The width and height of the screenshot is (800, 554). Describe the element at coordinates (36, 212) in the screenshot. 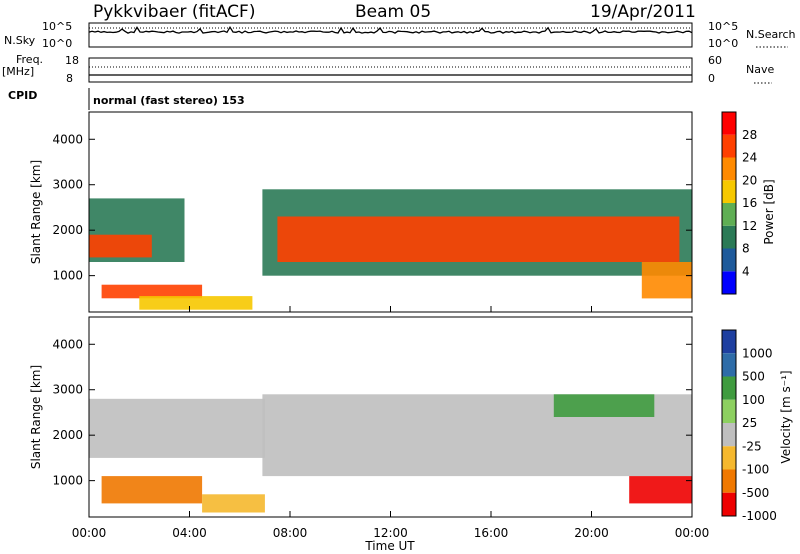

I see `power-y-label: Slant Range [km]` at that location.